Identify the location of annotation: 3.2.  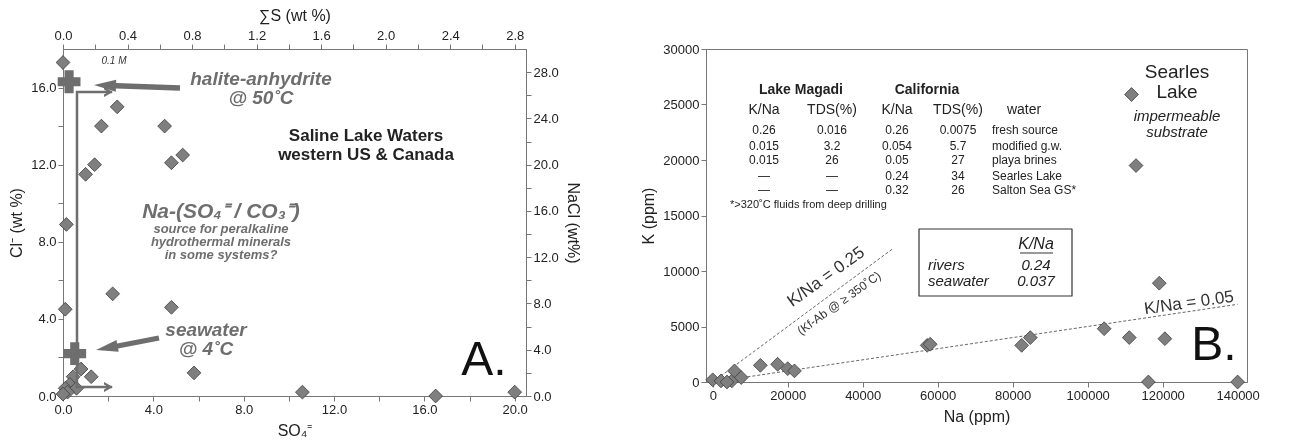
(832, 146).